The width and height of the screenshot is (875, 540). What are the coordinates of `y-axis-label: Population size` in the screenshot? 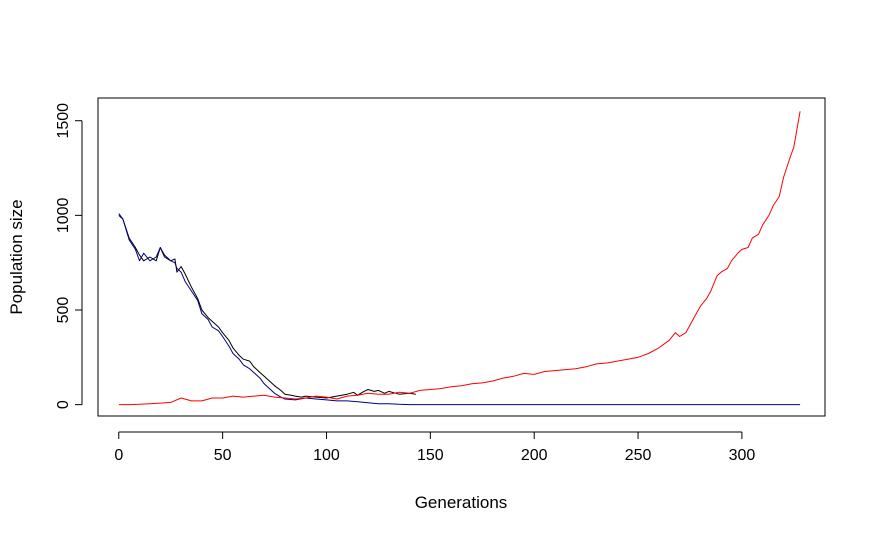 It's located at (16, 256).